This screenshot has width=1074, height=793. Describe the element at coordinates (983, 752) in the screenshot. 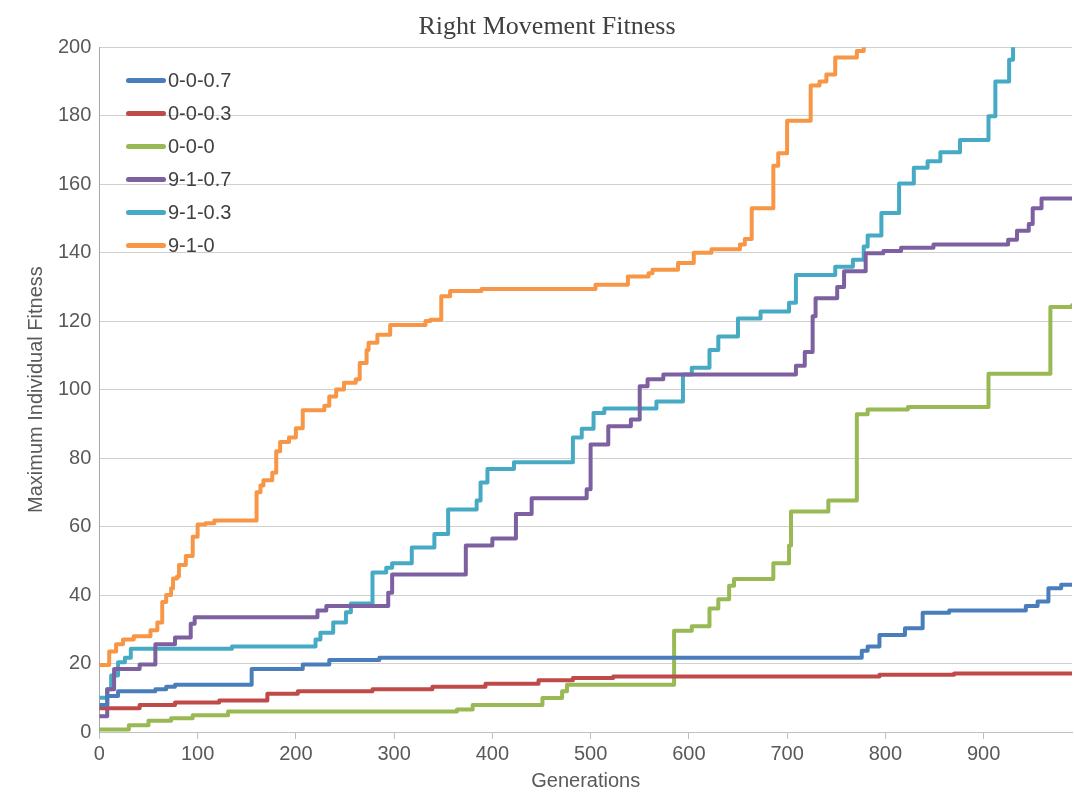

I see `x-tick-label: 900` at that location.